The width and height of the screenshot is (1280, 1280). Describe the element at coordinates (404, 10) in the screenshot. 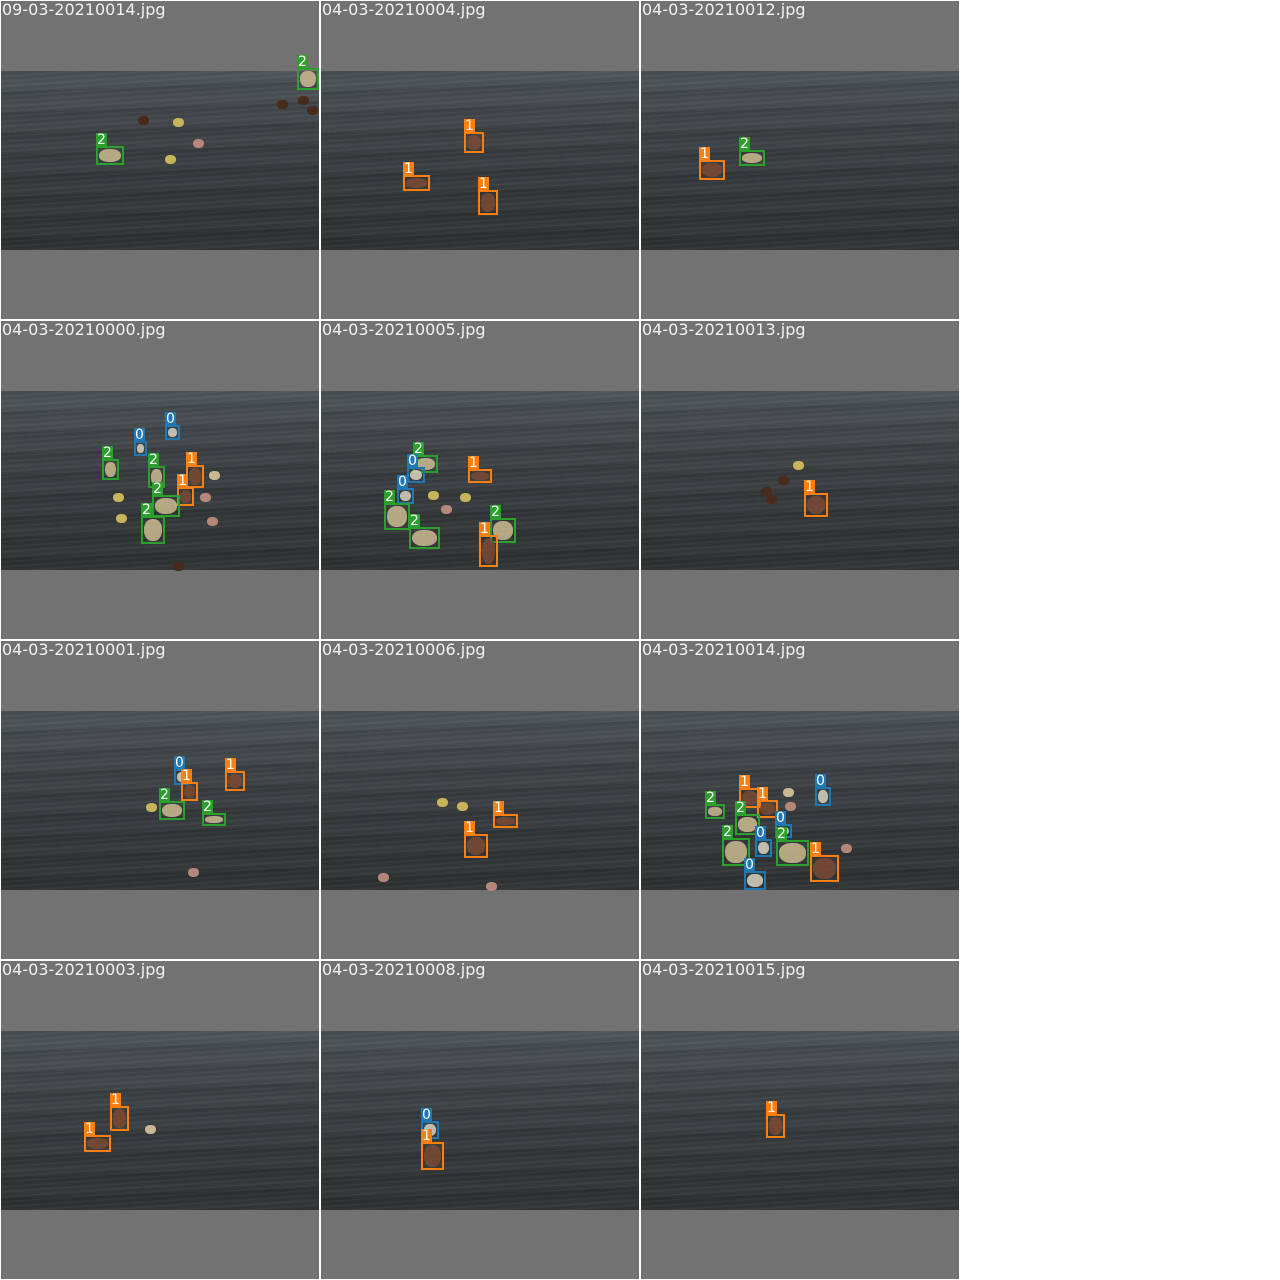

I see `filename-label: 04-03-20210004.jpg` at that location.